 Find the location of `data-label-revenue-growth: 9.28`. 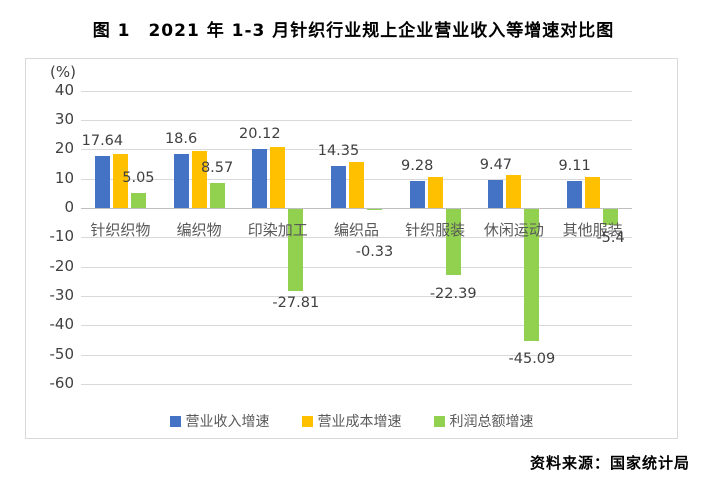

data-label-revenue-growth: 9.28 is located at coordinates (417, 165).